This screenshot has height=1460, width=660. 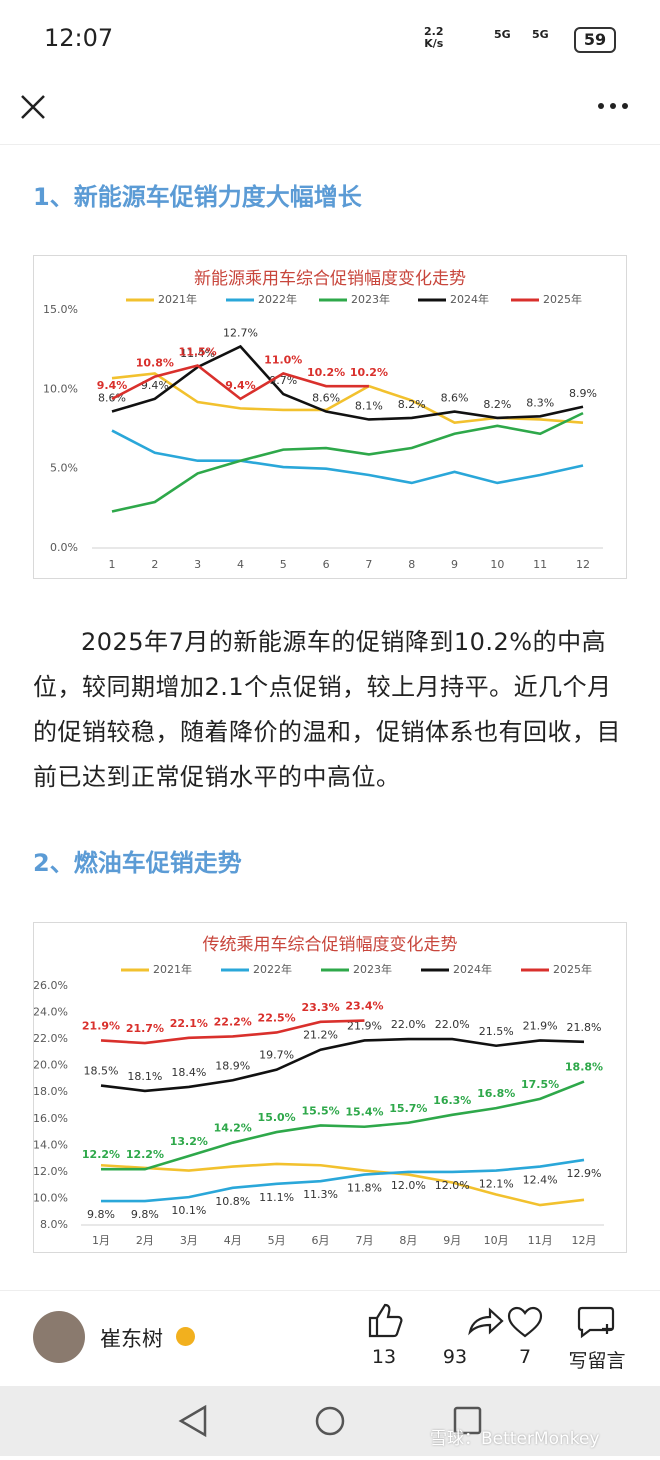 What do you see at coordinates (155, 363) in the screenshot?
I see `data-label: 10.8%` at bounding box center [155, 363].